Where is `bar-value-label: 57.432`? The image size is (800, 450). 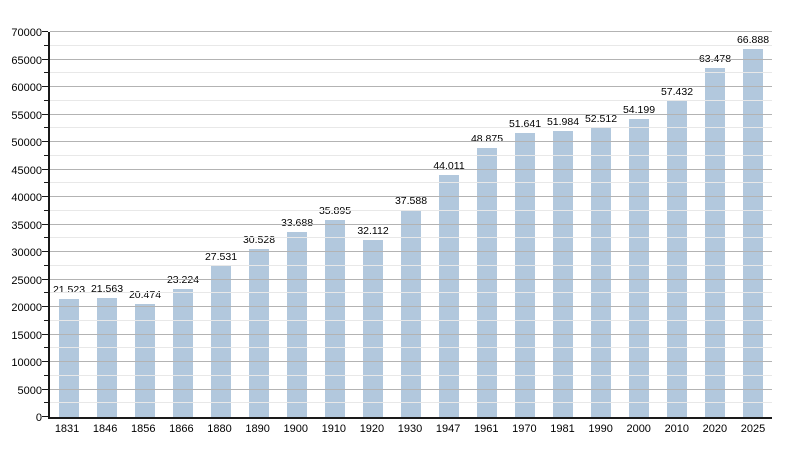 bar-value-label: 57.432 is located at coordinates (677, 92).